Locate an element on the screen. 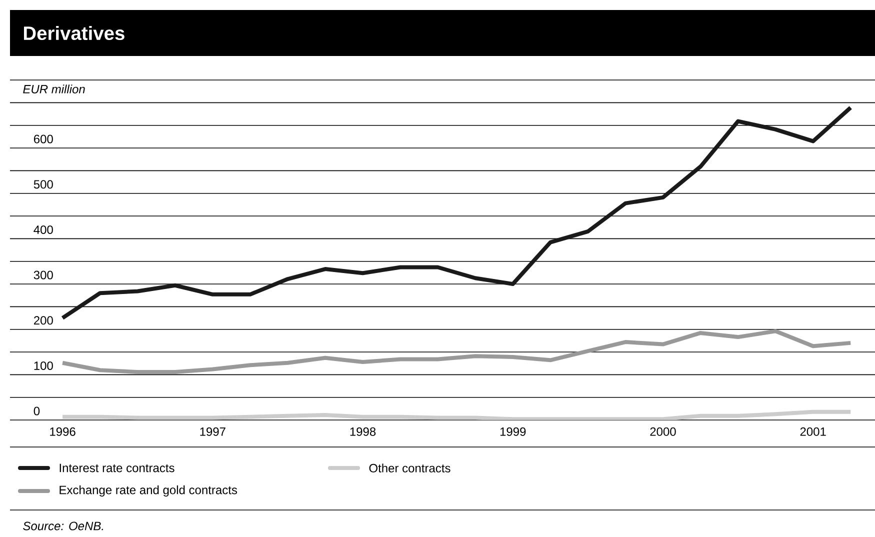 The image size is (875, 537). legend-label: Other contracts is located at coordinates (409, 468).